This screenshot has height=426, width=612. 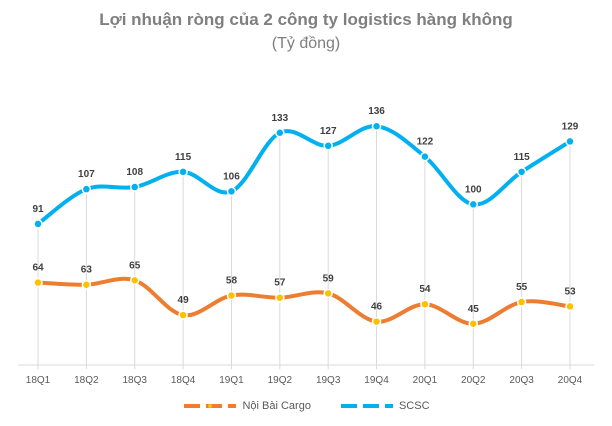 I want to click on data-label: 63, so click(x=87, y=270).